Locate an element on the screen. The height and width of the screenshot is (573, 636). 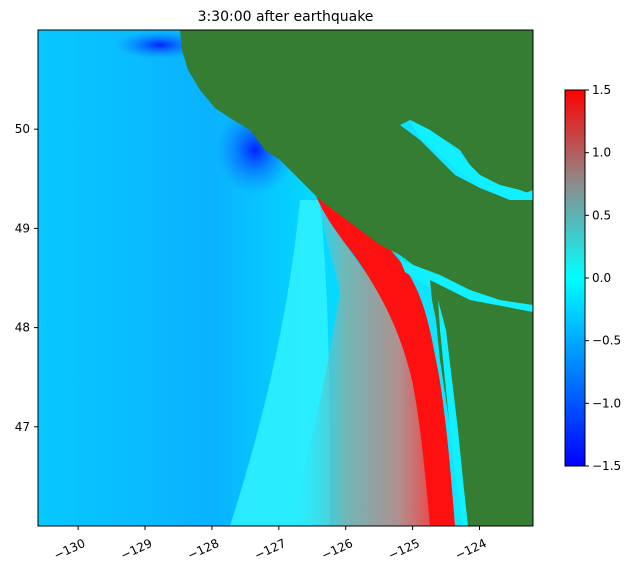
x-tick-label: −126 is located at coordinates (337, 549).